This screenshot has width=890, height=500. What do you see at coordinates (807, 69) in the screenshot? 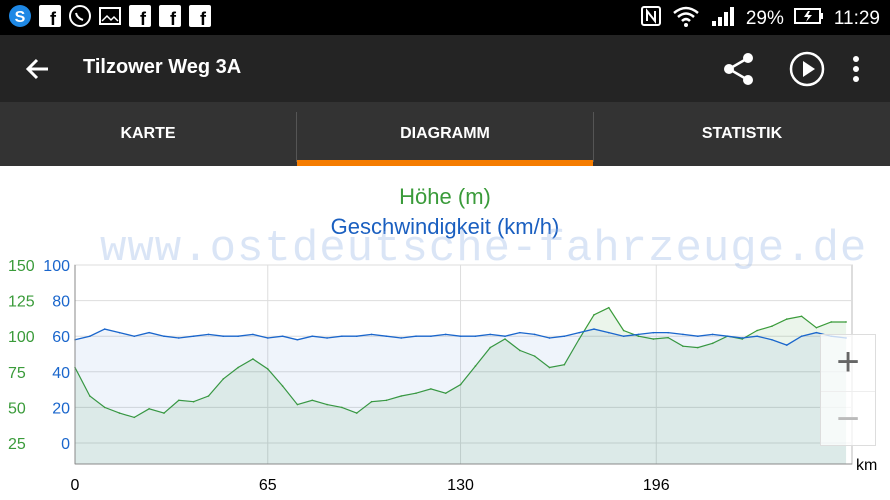
I see `play-button` at bounding box center [807, 69].